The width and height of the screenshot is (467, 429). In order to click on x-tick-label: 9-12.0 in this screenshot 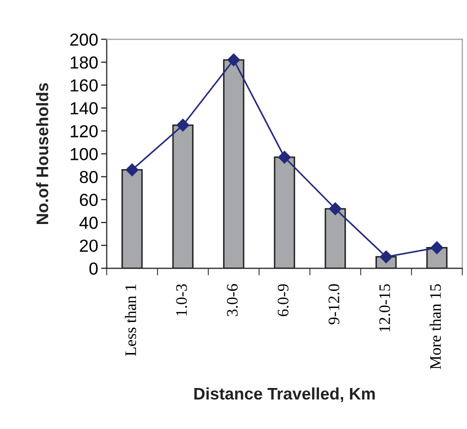, I will do `click(334, 304)`.